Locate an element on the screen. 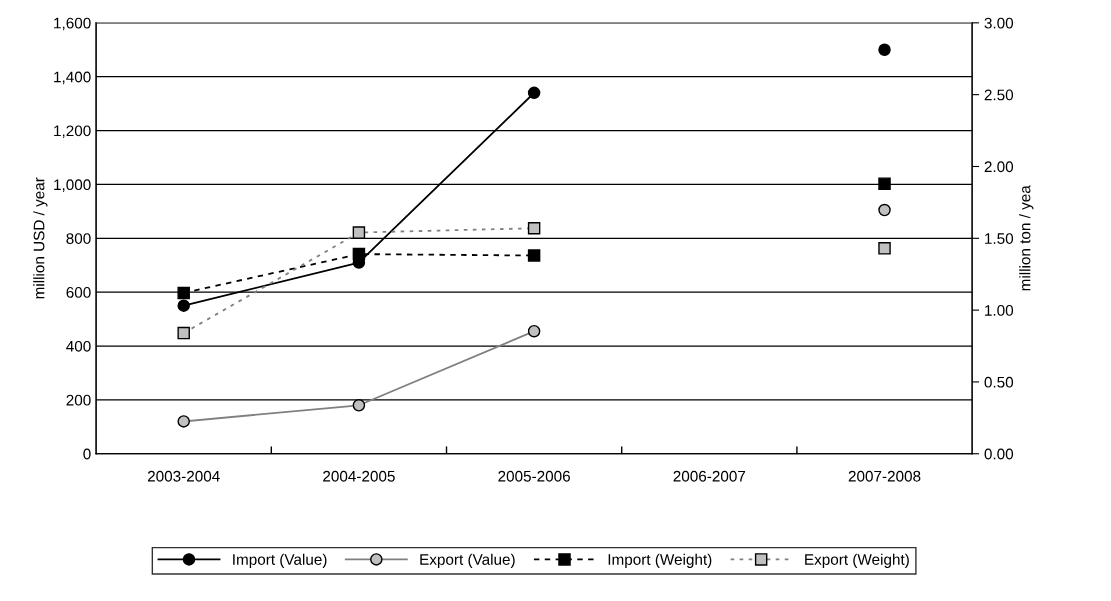 This screenshot has height=601, width=1111. legend-label: Export (Weight) is located at coordinates (857, 560).